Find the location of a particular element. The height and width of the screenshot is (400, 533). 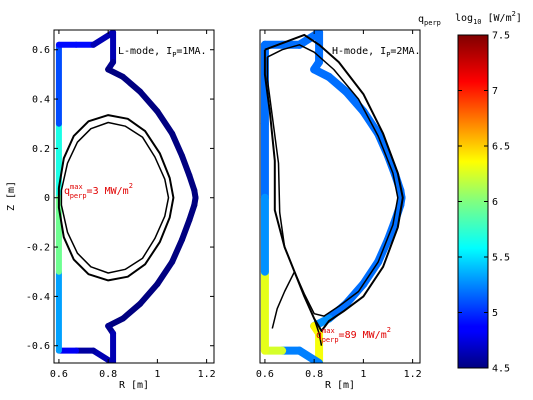

colorbar-label: log10 [W/m2] is located at coordinates (488, 18).